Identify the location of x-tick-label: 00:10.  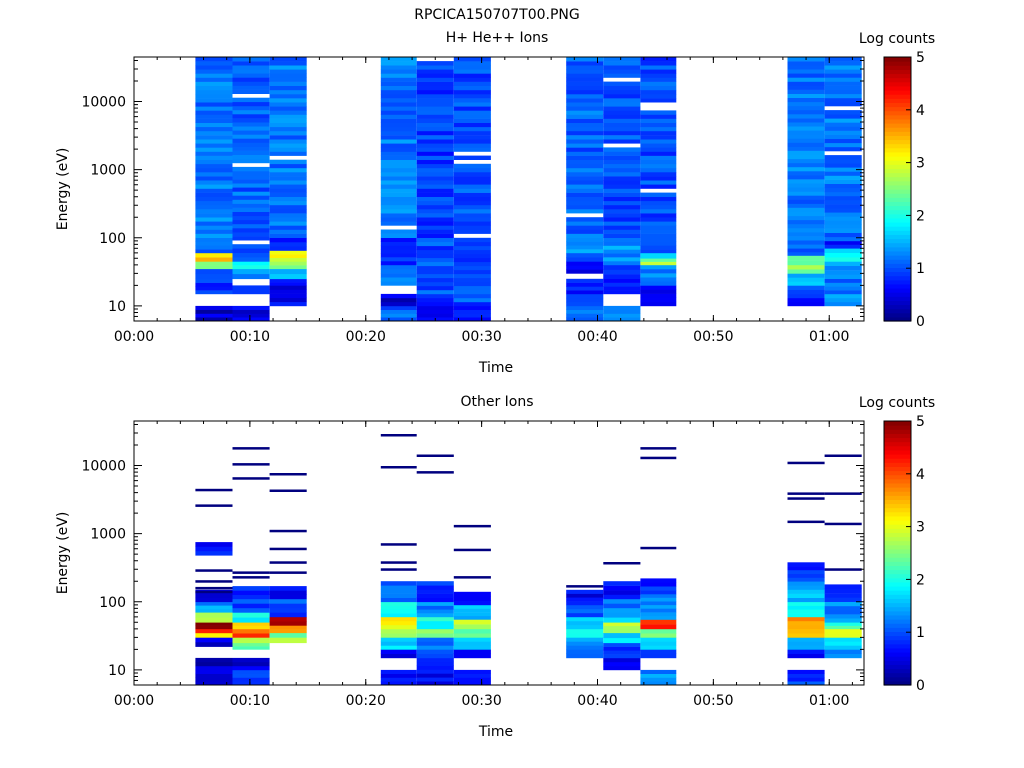
(250, 701).